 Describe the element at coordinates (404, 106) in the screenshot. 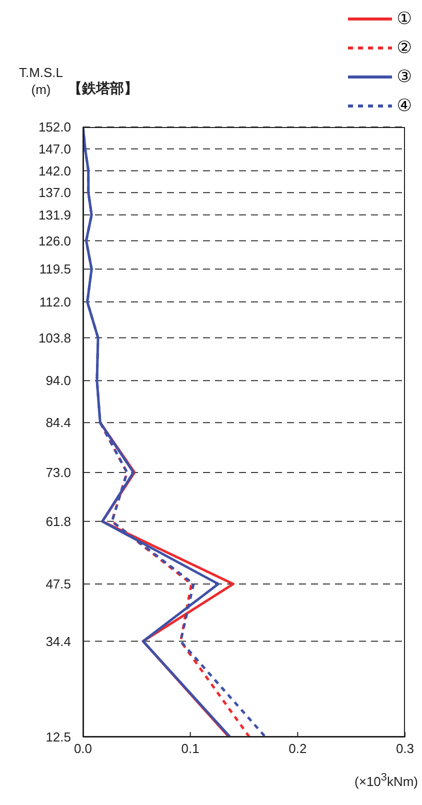

I see `legend-label: ④` at that location.